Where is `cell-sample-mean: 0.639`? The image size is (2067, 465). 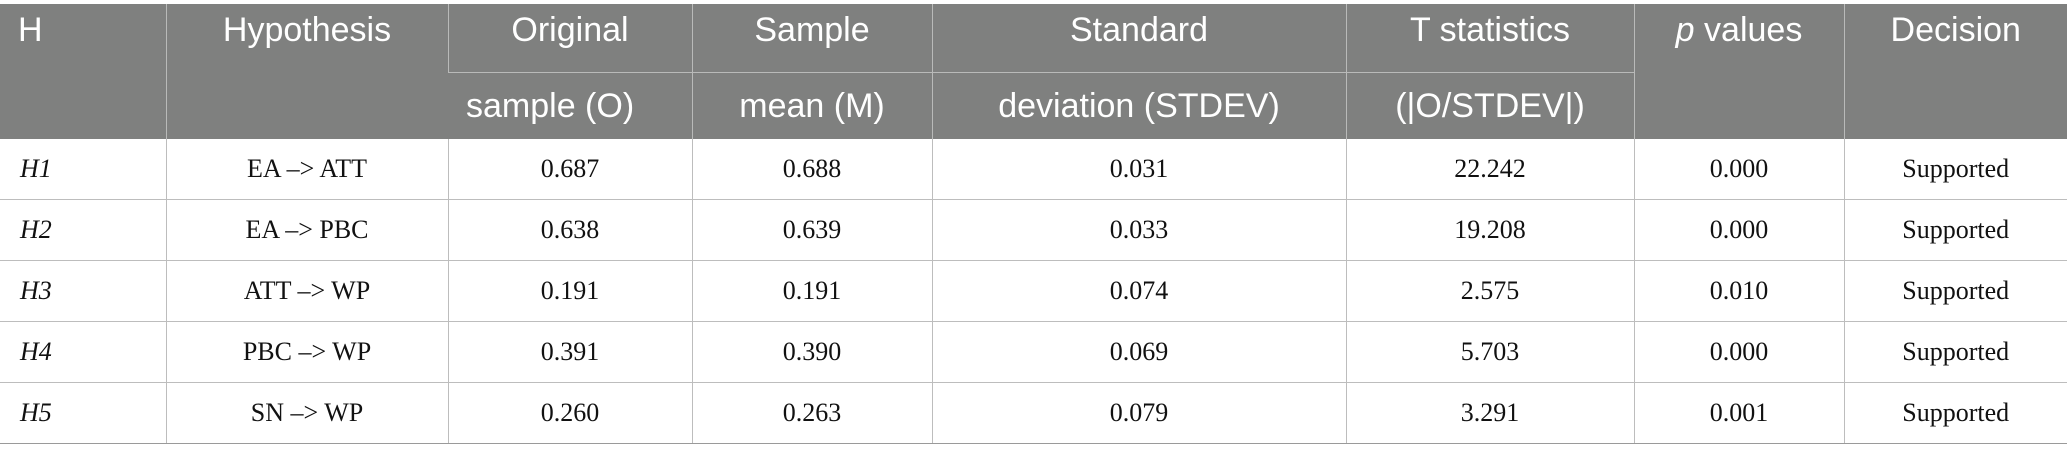
cell-sample-mean: 0.639 is located at coordinates (811, 230).